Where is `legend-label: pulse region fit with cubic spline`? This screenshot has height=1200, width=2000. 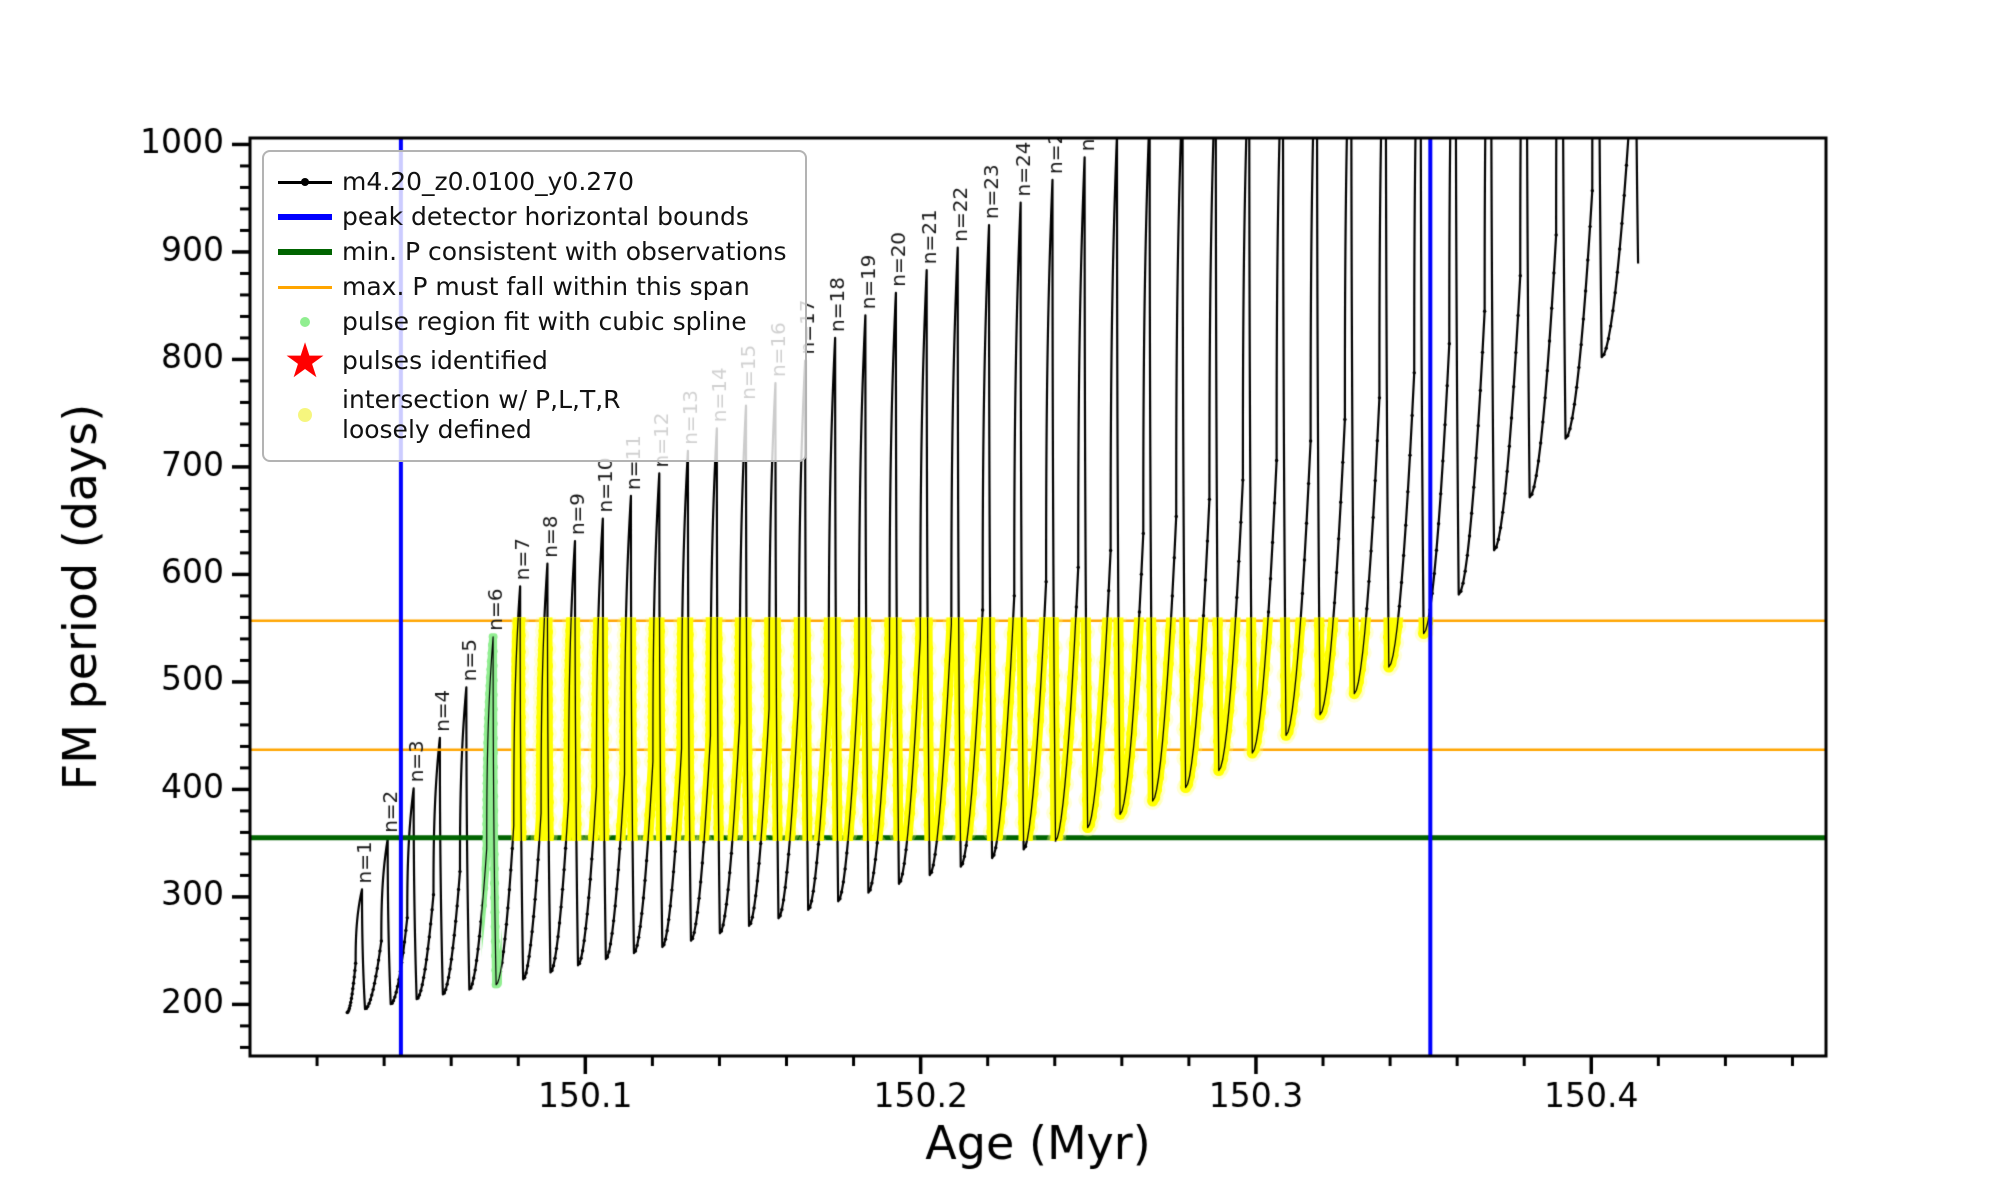
legend-label: pulse region fit with cubic spline is located at coordinates (544, 321).